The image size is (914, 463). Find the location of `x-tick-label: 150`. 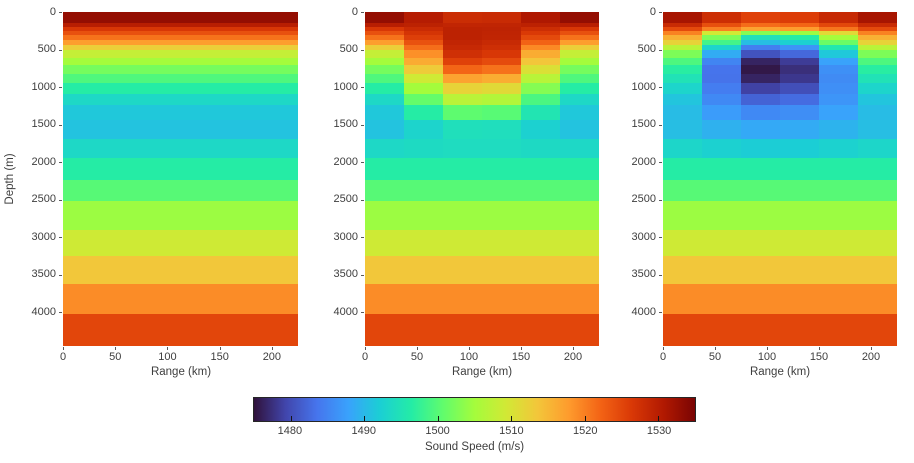

x-tick-label: 150 is located at coordinates (819, 357).